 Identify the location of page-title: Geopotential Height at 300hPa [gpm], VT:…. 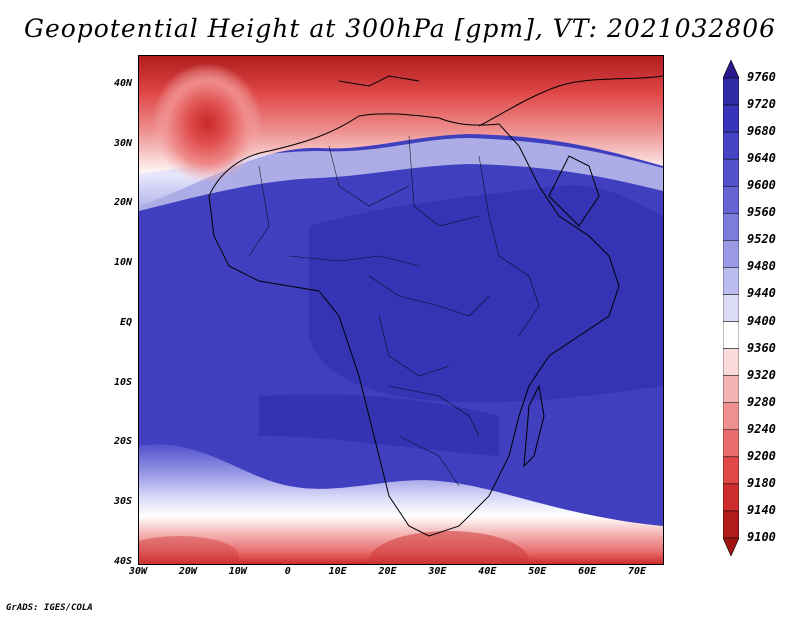
(400, 28).